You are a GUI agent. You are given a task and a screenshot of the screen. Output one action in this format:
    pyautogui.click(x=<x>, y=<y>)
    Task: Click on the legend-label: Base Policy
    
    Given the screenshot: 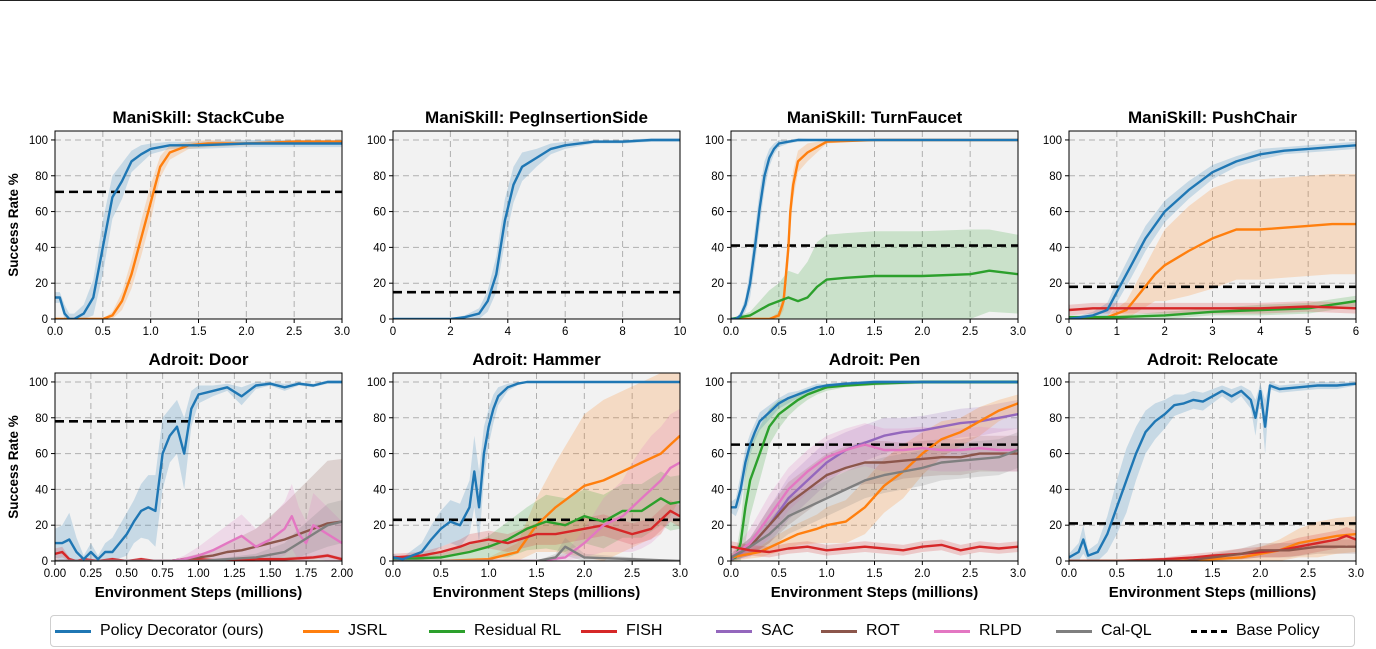 What is the action you would take?
    pyautogui.click(x=1278, y=630)
    